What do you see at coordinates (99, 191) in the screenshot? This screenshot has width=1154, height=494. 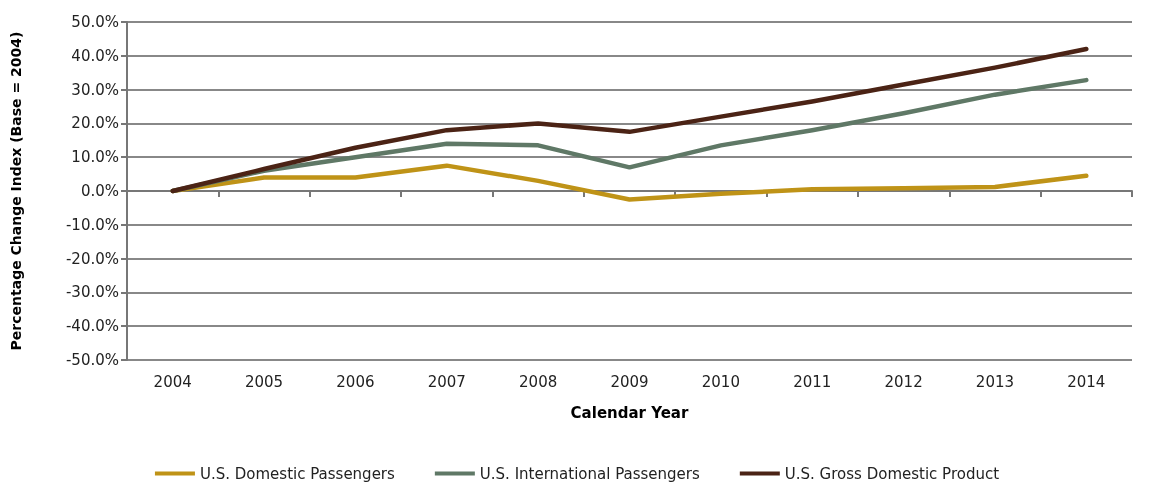 I see `y-tick-label: 0.0%` at bounding box center [99, 191].